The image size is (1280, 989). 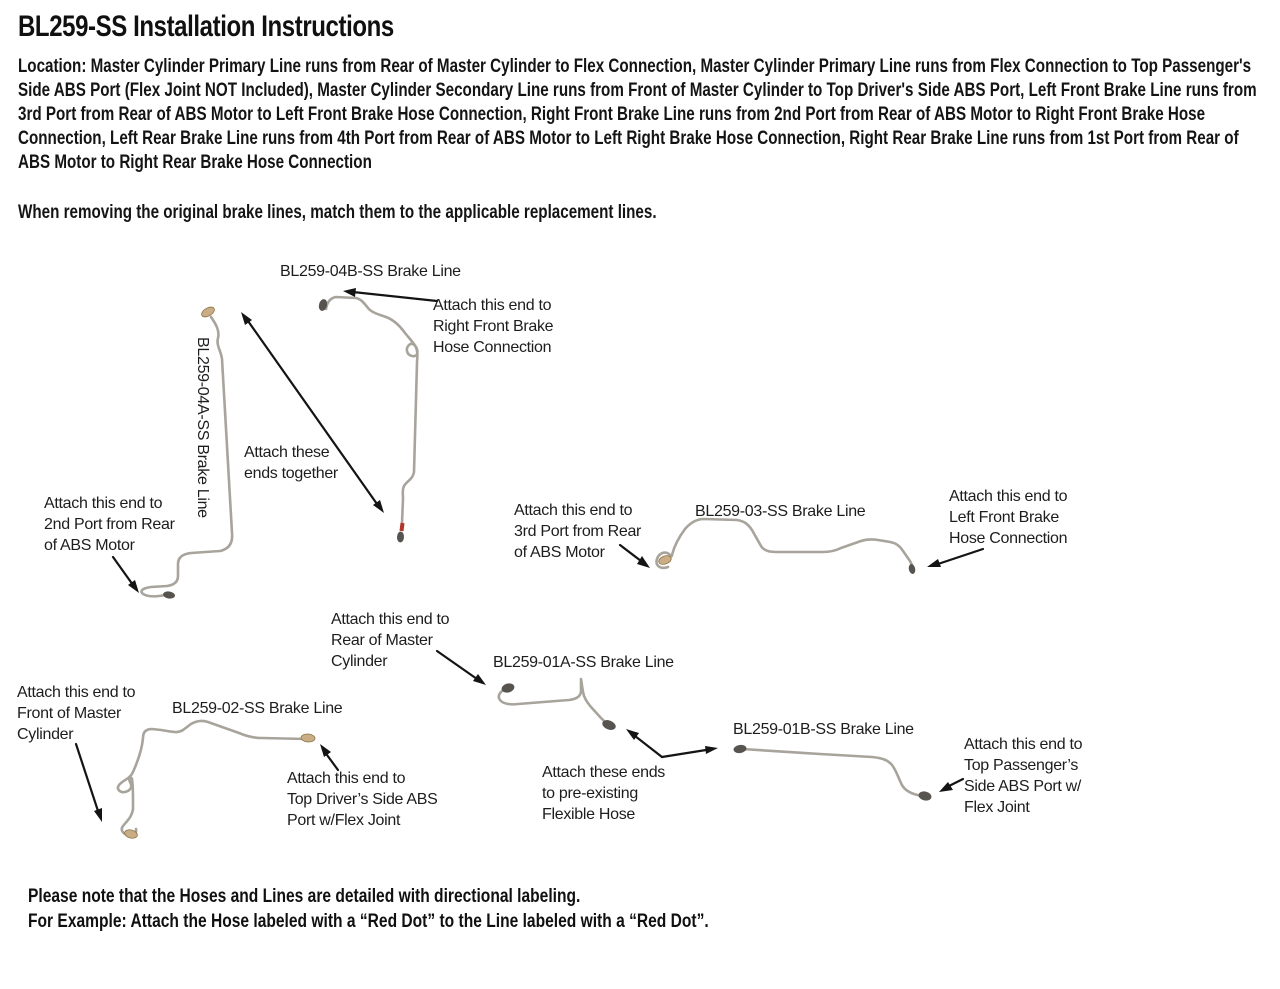 I want to click on fitting-02-bottom, so click(x=131, y=834).